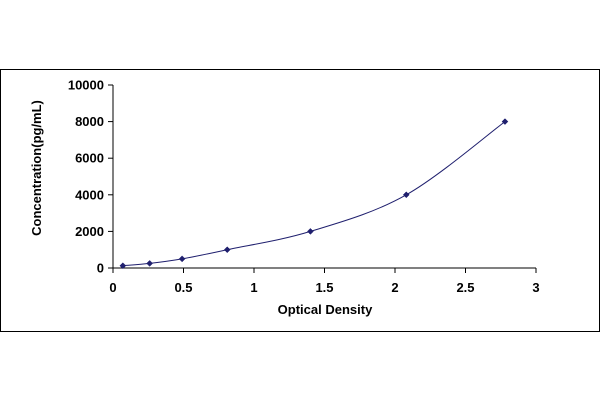 The width and height of the screenshot is (600, 405). Describe the element at coordinates (89, 194) in the screenshot. I see `y-tick-label: 4000` at that location.